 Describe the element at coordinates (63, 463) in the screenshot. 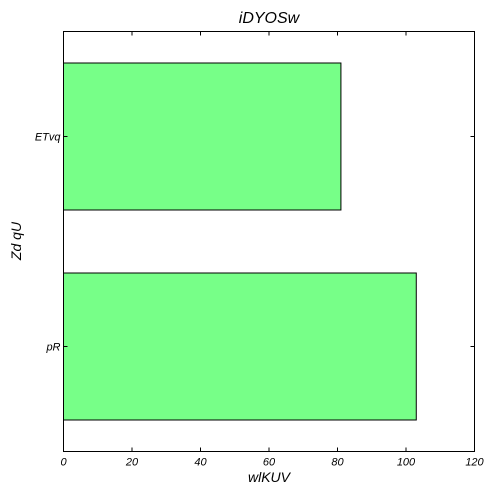

I see `x-tick-label: 0` at that location.